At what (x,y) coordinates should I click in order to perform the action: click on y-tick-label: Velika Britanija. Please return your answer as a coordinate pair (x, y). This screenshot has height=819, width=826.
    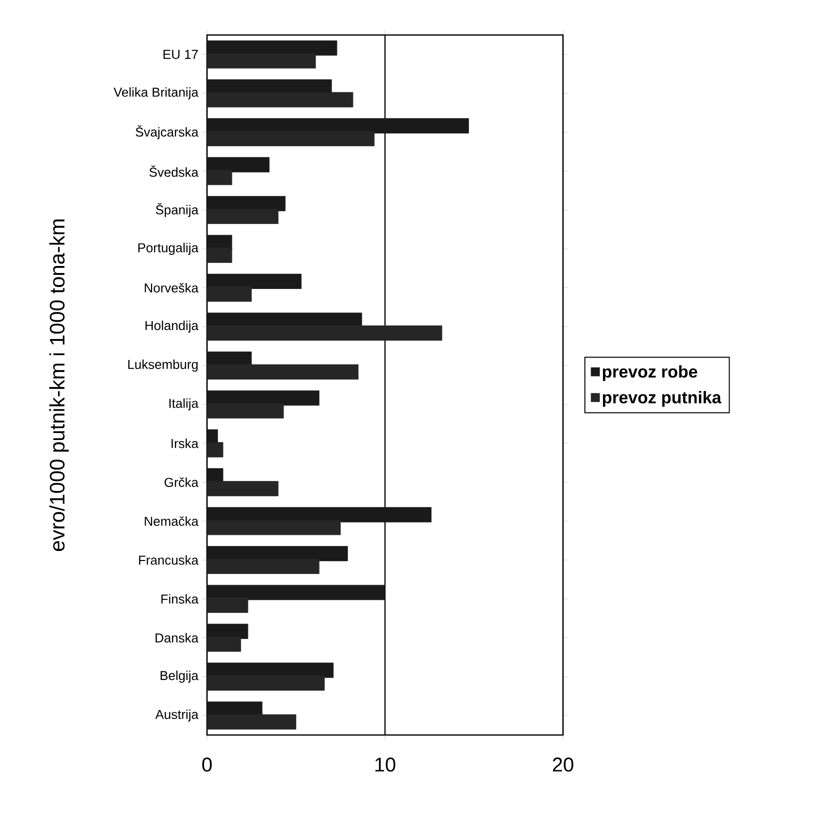
    Looking at the image, I should click on (156, 93).